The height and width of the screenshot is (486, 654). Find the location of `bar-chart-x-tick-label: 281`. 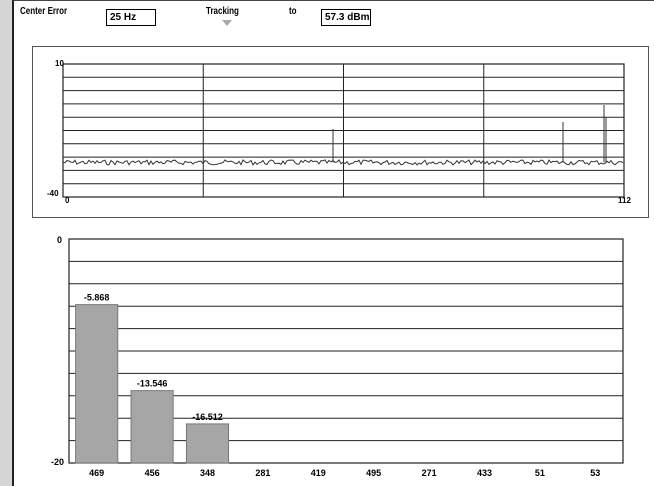

bar-chart-x-tick-label: 281 is located at coordinates (262, 473).